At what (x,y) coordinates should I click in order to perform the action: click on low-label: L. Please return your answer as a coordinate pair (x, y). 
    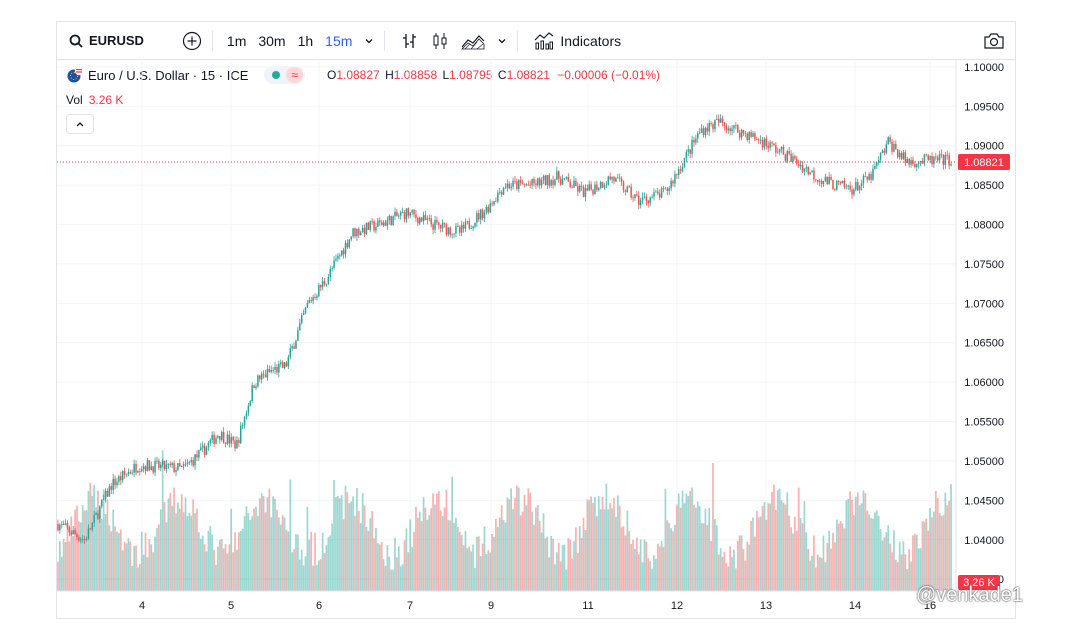
    Looking at the image, I should click on (446, 75).